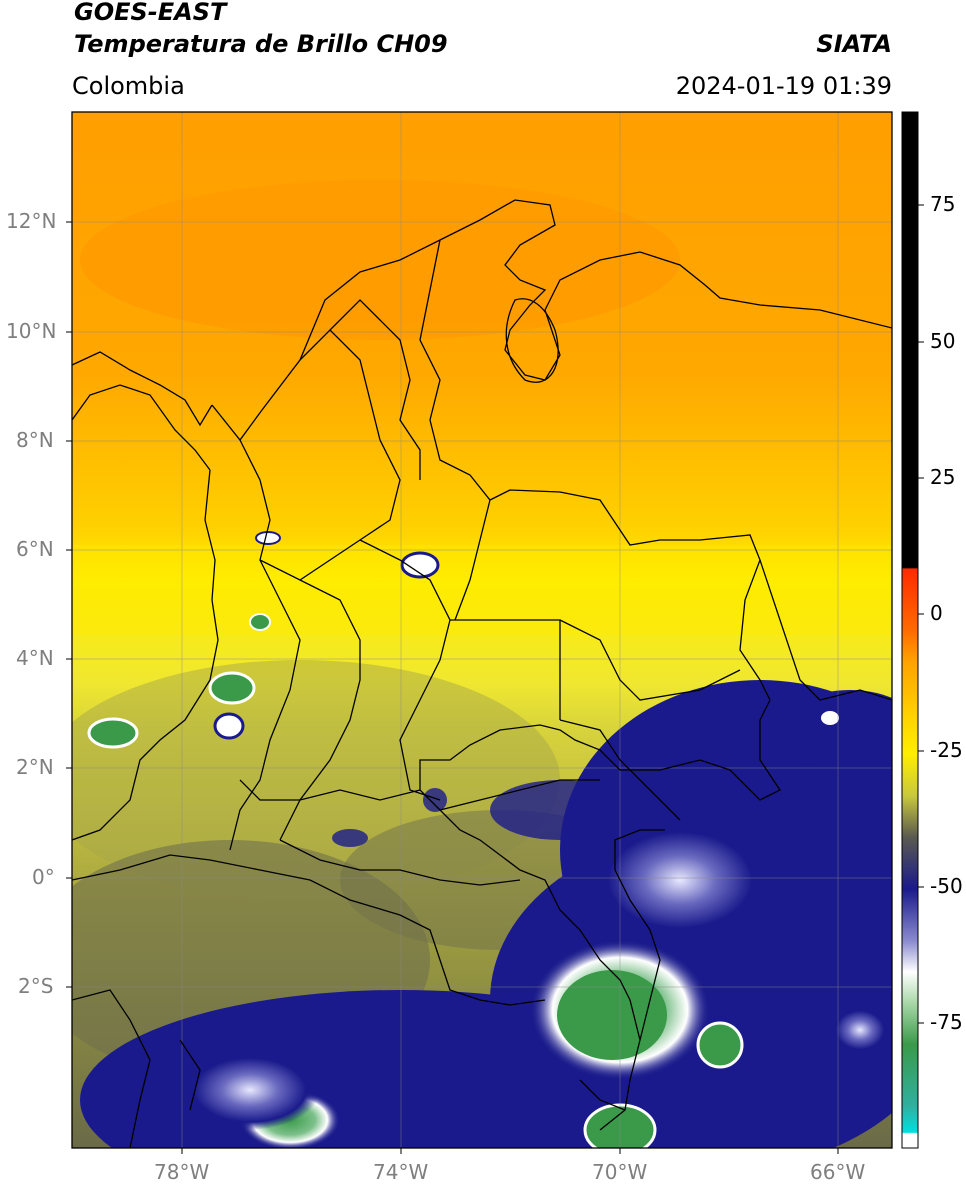  Describe the element at coordinates (182, 1172) in the screenshot. I see `lon-tick-78W: 78°W` at that location.